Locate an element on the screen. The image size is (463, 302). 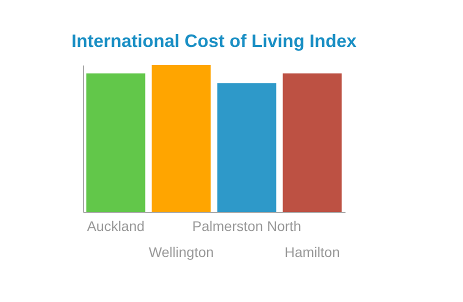
chart-title: International Cost of Living Index is located at coordinates (214, 41).